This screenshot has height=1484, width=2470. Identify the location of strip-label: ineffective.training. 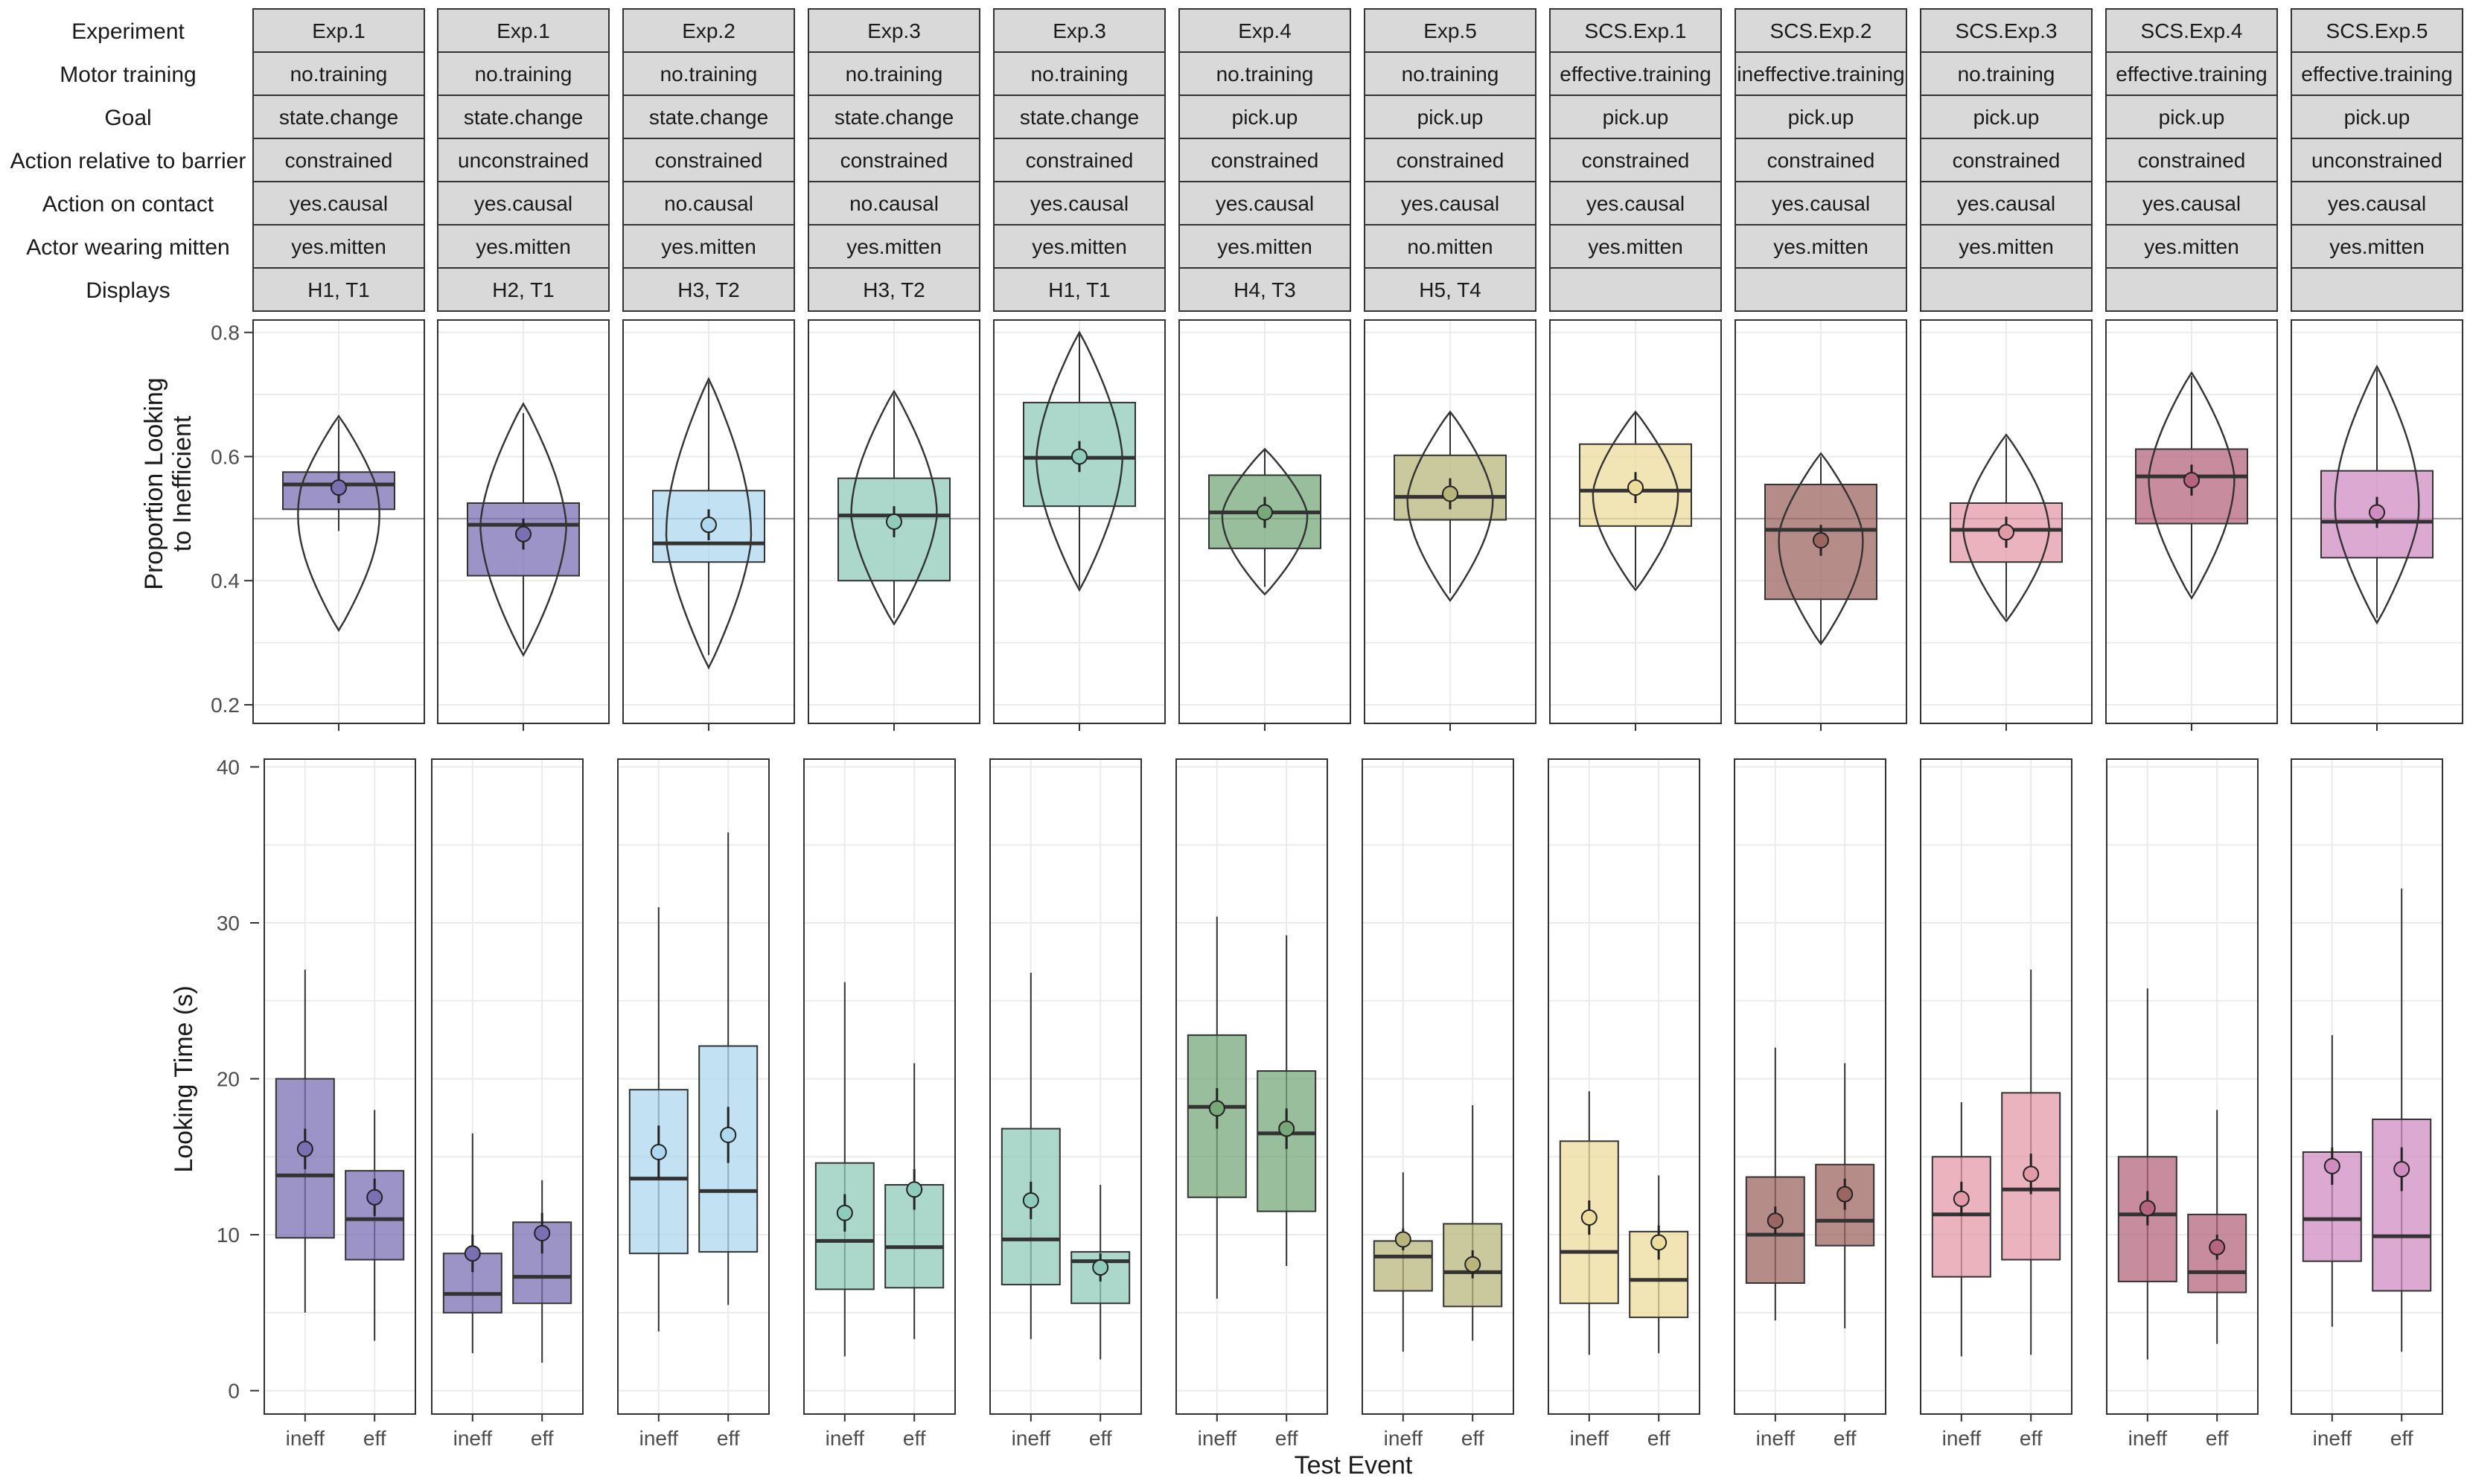
(1820, 74).